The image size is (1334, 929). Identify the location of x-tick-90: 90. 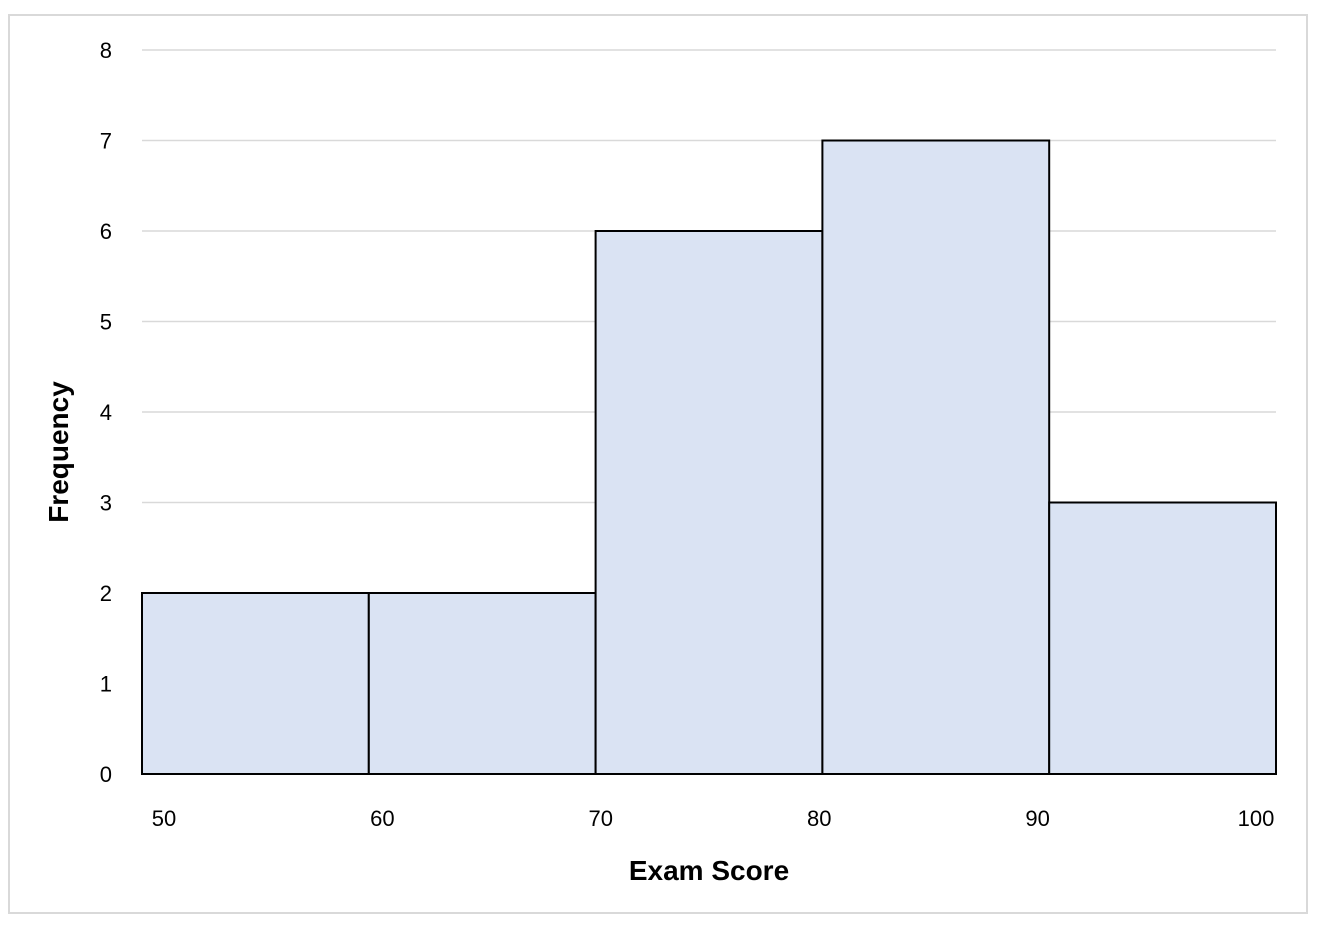
(1037, 818).